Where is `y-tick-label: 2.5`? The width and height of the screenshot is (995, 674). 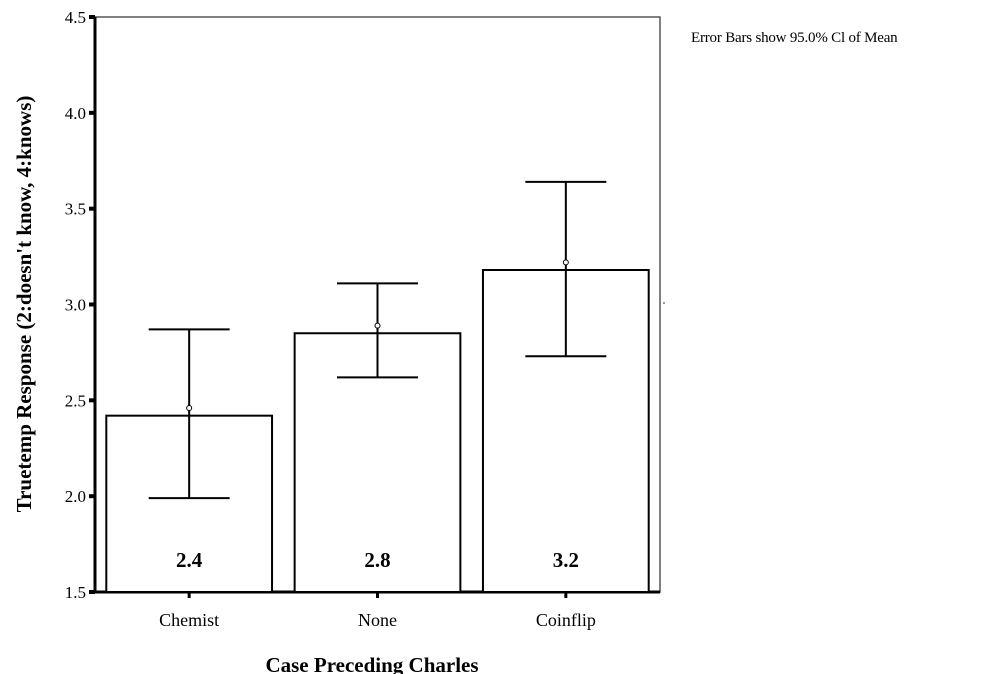 y-tick-label: 2.5 is located at coordinates (75, 400).